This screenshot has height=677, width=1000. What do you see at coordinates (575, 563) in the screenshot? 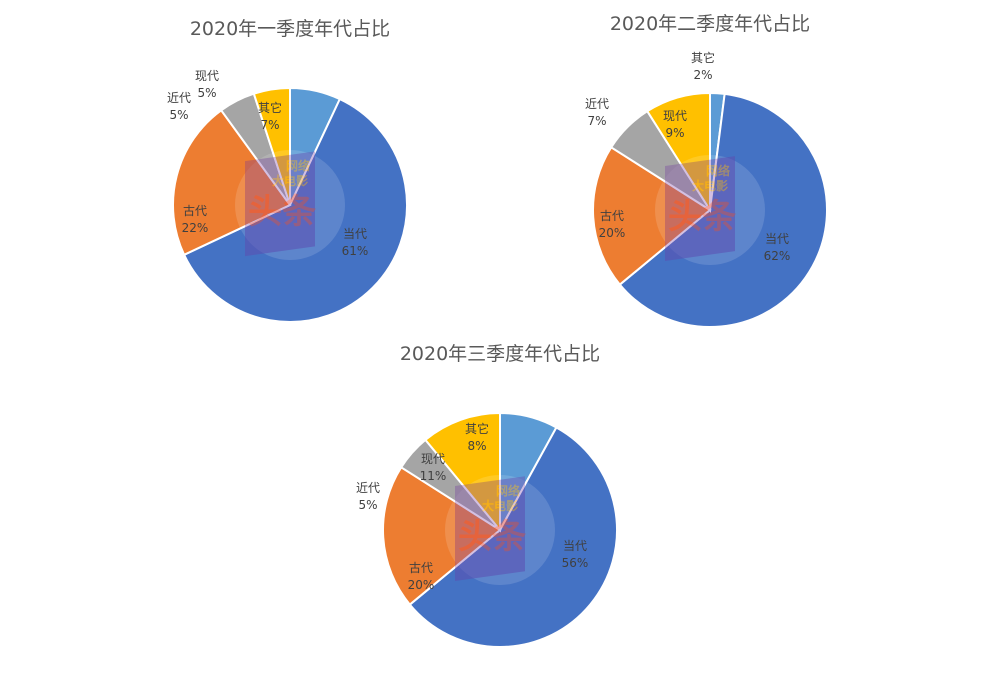
I see `slice-value: 56%` at bounding box center [575, 563].